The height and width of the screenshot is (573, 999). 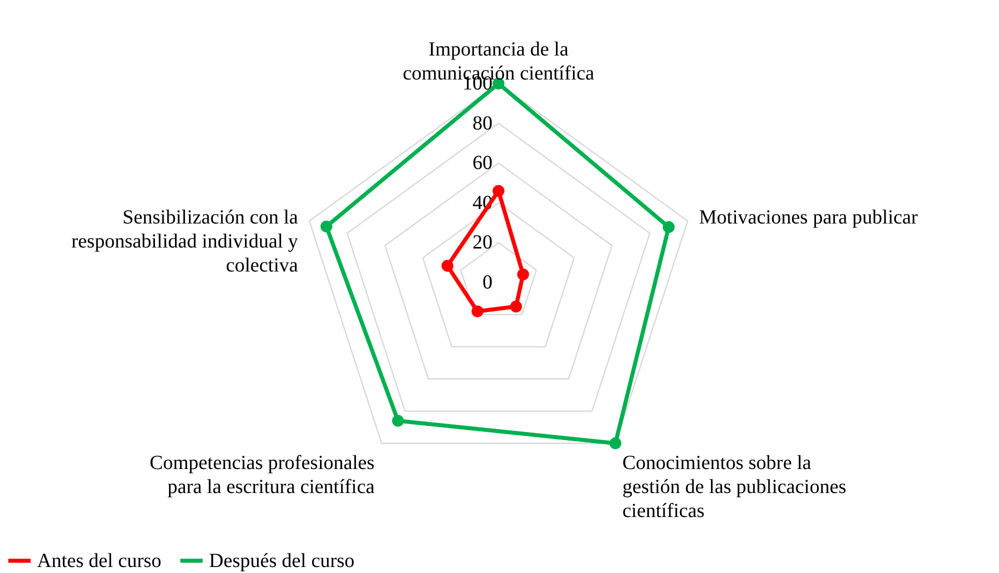 What do you see at coordinates (184, 241) in the screenshot?
I see `spoke-label: Sensibilización con la responsabilidad individual y colectiva` at bounding box center [184, 241].